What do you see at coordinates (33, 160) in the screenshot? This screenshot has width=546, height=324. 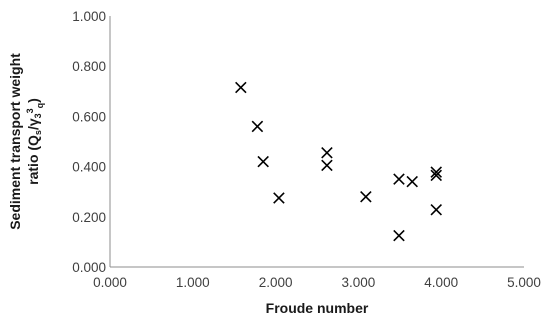 I see `y-axis-title-line-2: ratio (Q` at bounding box center [33, 160].